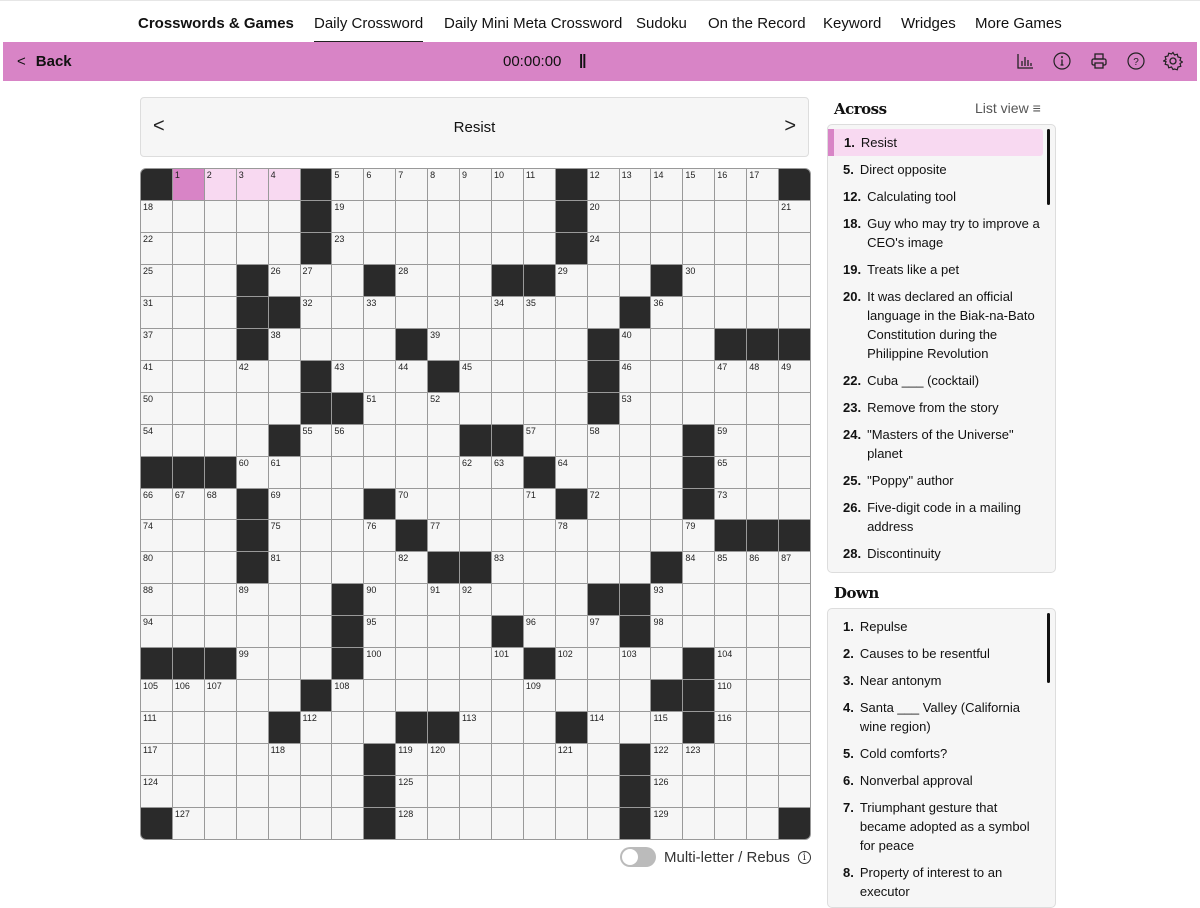 The height and width of the screenshot is (908, 1200). Describe the element at coordinates (220, 696) in the screenshot. I see `grid-cell: 107` at that location.